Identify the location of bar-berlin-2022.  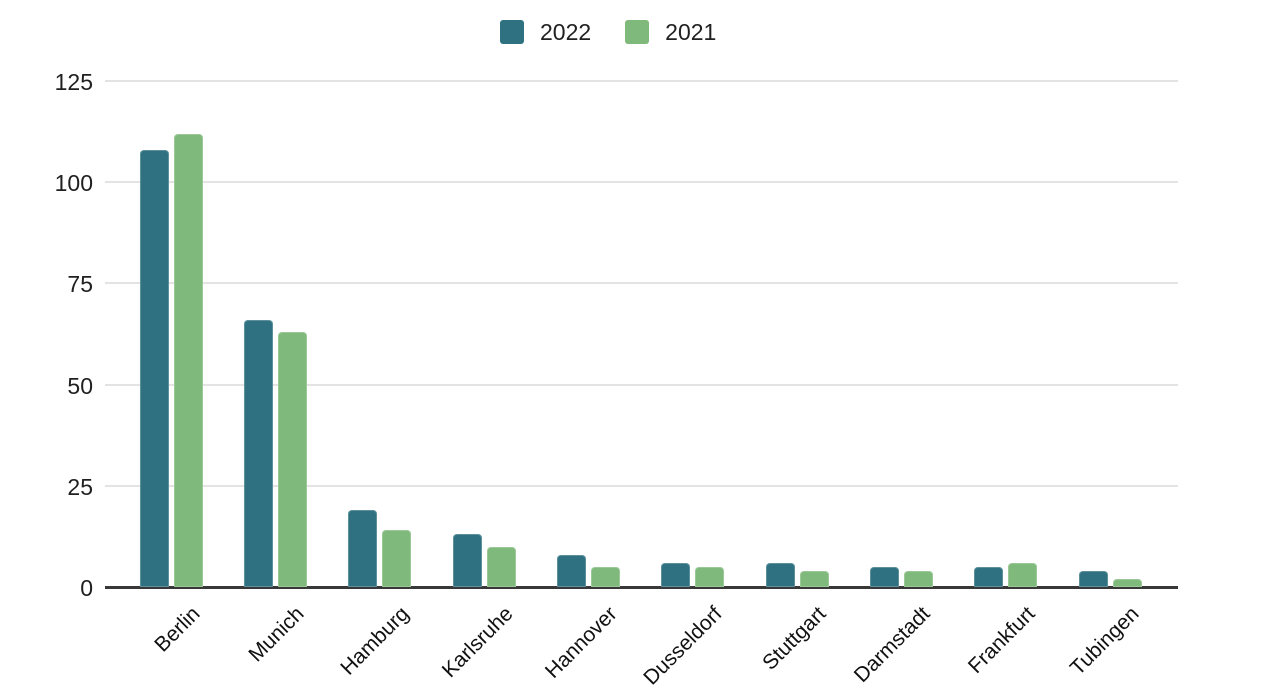
(154, 368).